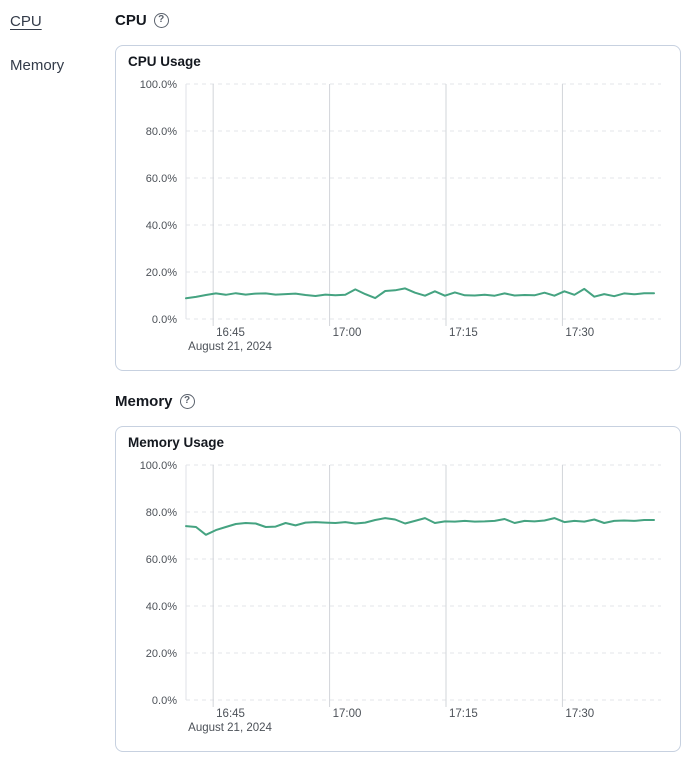  What do you see at coordinates (398, 20) in the screenshot?
I see `cpu-section-header: CPU ?` at bounding box center [398, 20].